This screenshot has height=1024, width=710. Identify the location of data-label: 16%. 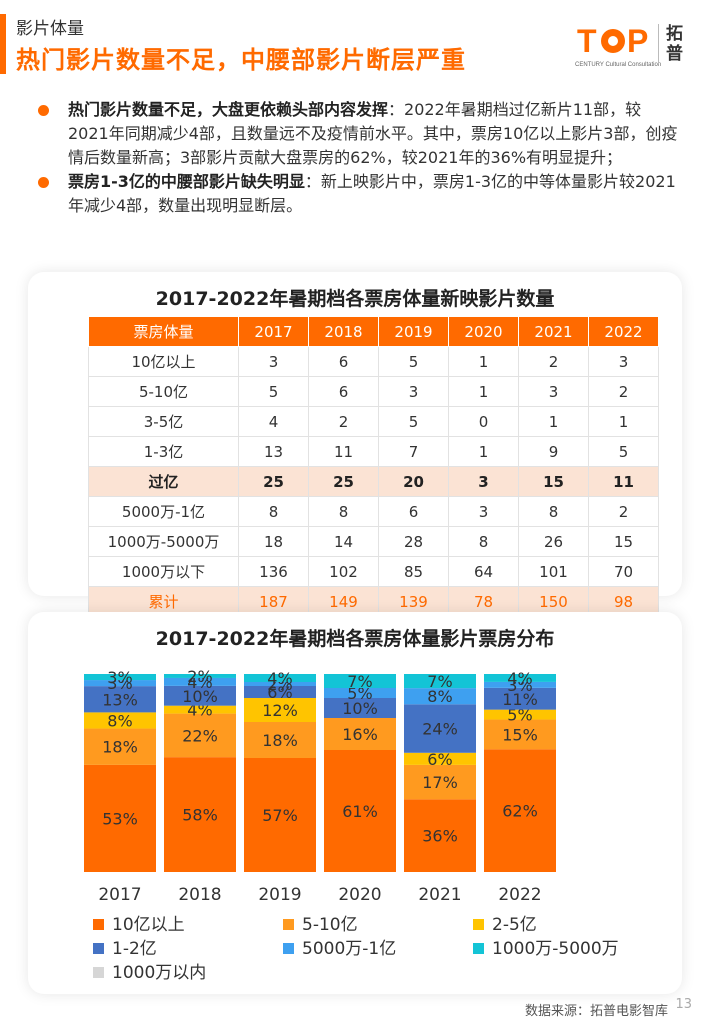
(360, 734).